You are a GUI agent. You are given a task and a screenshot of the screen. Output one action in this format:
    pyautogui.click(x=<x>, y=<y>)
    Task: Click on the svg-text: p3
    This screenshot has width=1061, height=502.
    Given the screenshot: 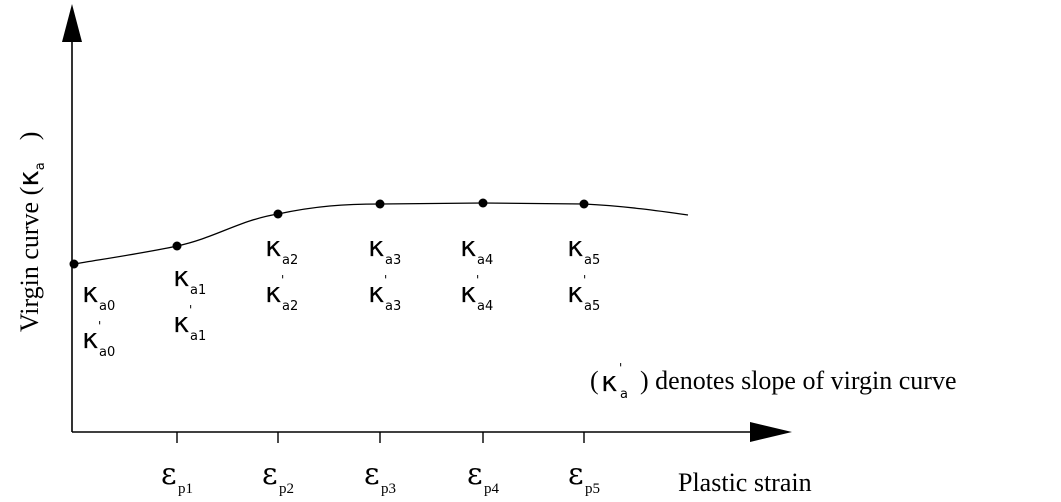 What is the action you would take?
    pyautogui.click(x=388, y=489)
    